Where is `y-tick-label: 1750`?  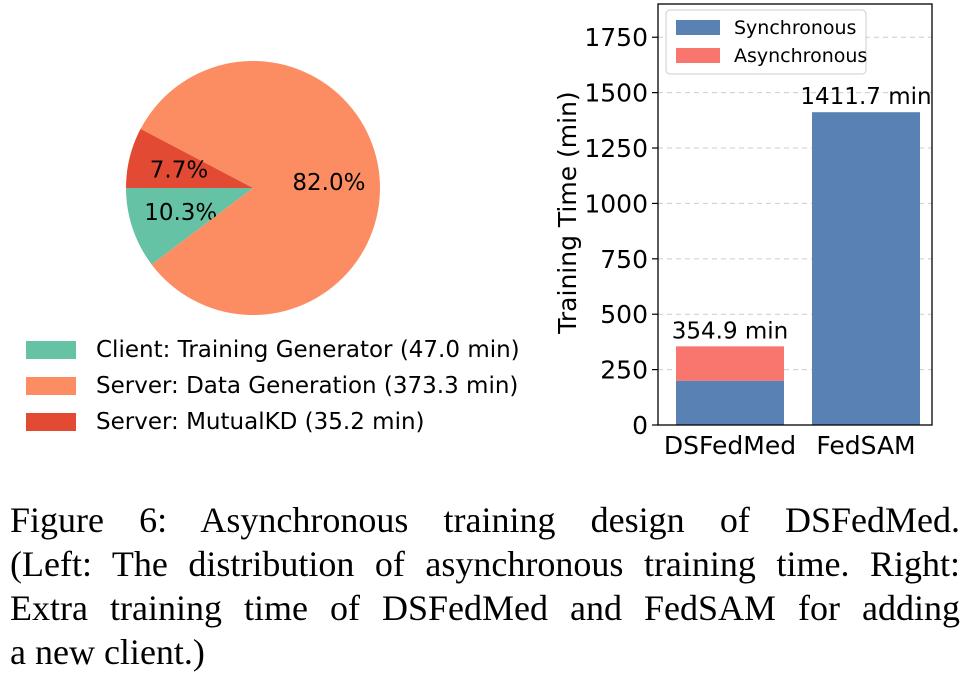 y-tick-label: 1750 is located at coordinates (616, 37).